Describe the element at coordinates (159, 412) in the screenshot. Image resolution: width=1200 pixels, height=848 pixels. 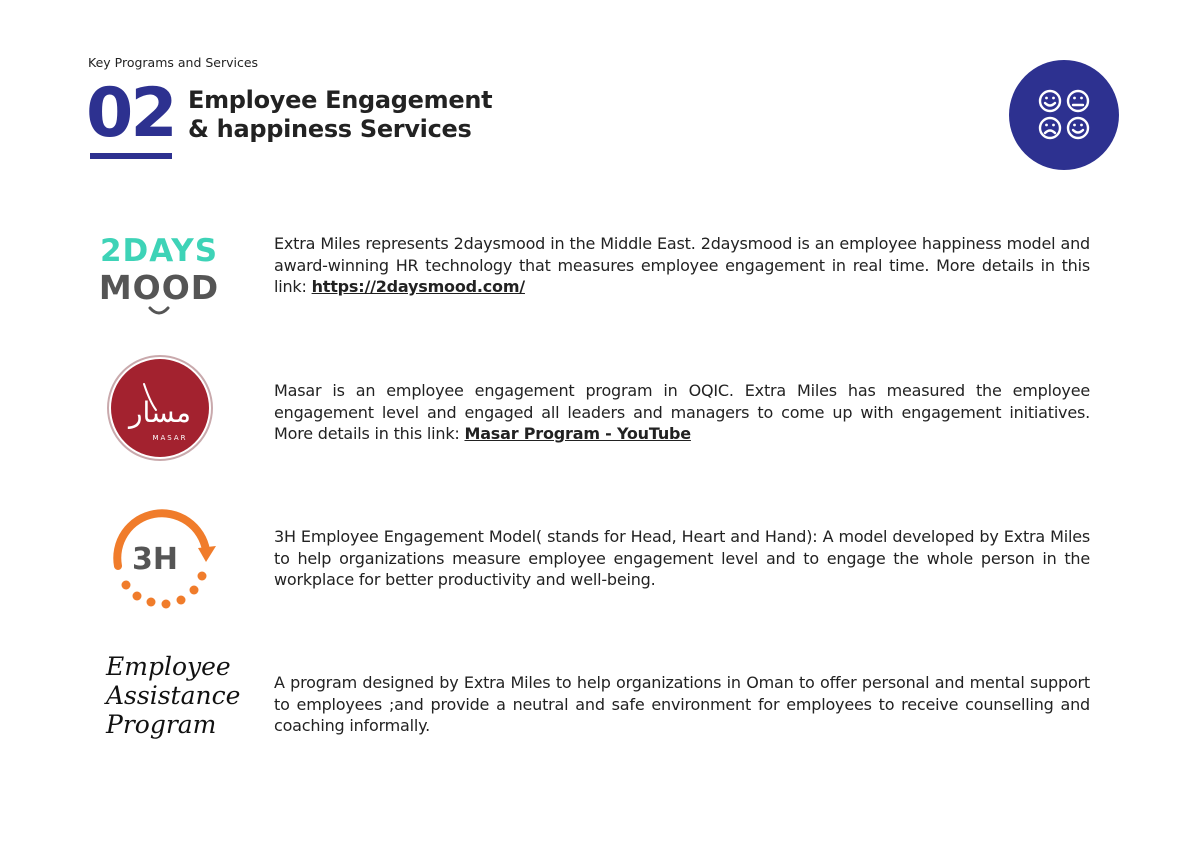
I see `masar-logo-arabic: مسار` at that location.